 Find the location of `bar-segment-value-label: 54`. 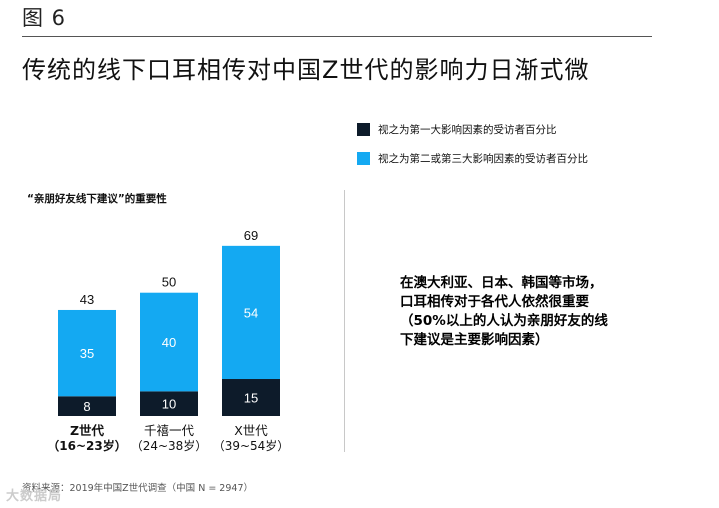

bar-segment-value-label: 54 is located at coordinates (251, 312).